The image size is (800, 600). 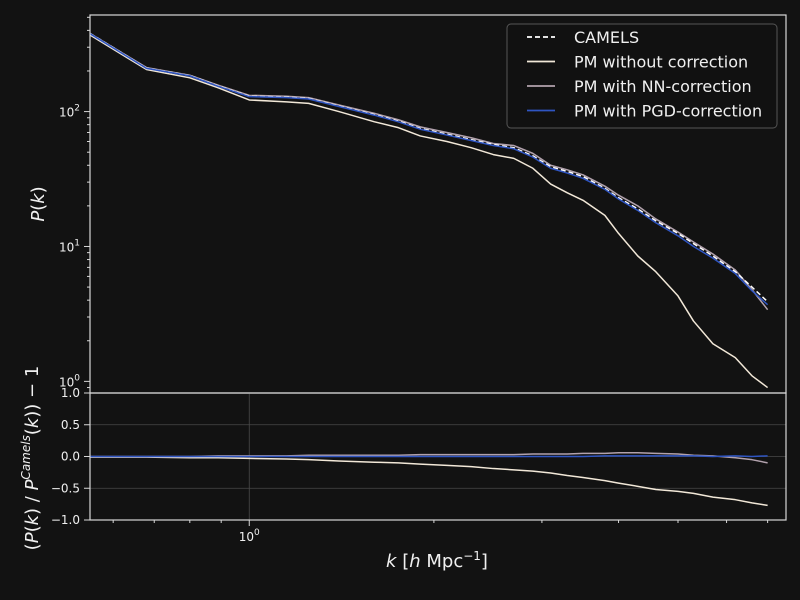 I want to click on legend-label-pm-without-correction: PM without correction, so click(x=661, y=62).